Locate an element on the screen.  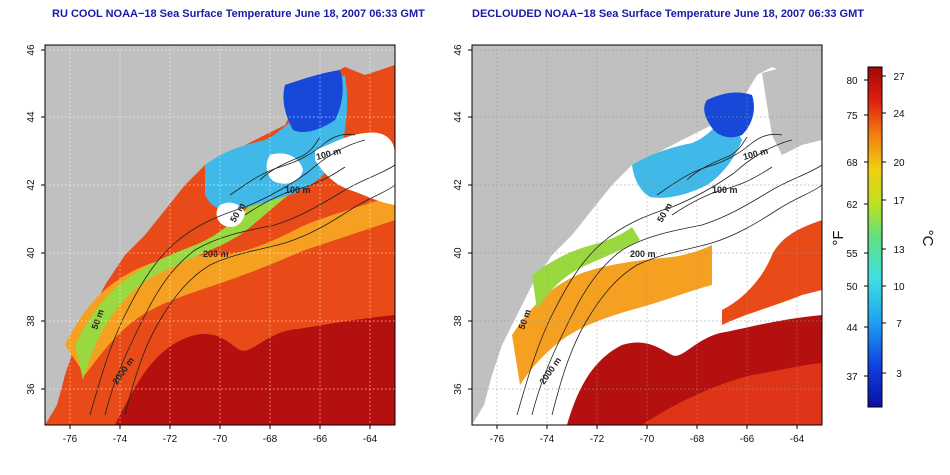
left-lon-axis: -76 -74 -72 -70 -68 -66 -64 is located at coordinates (220, 435).